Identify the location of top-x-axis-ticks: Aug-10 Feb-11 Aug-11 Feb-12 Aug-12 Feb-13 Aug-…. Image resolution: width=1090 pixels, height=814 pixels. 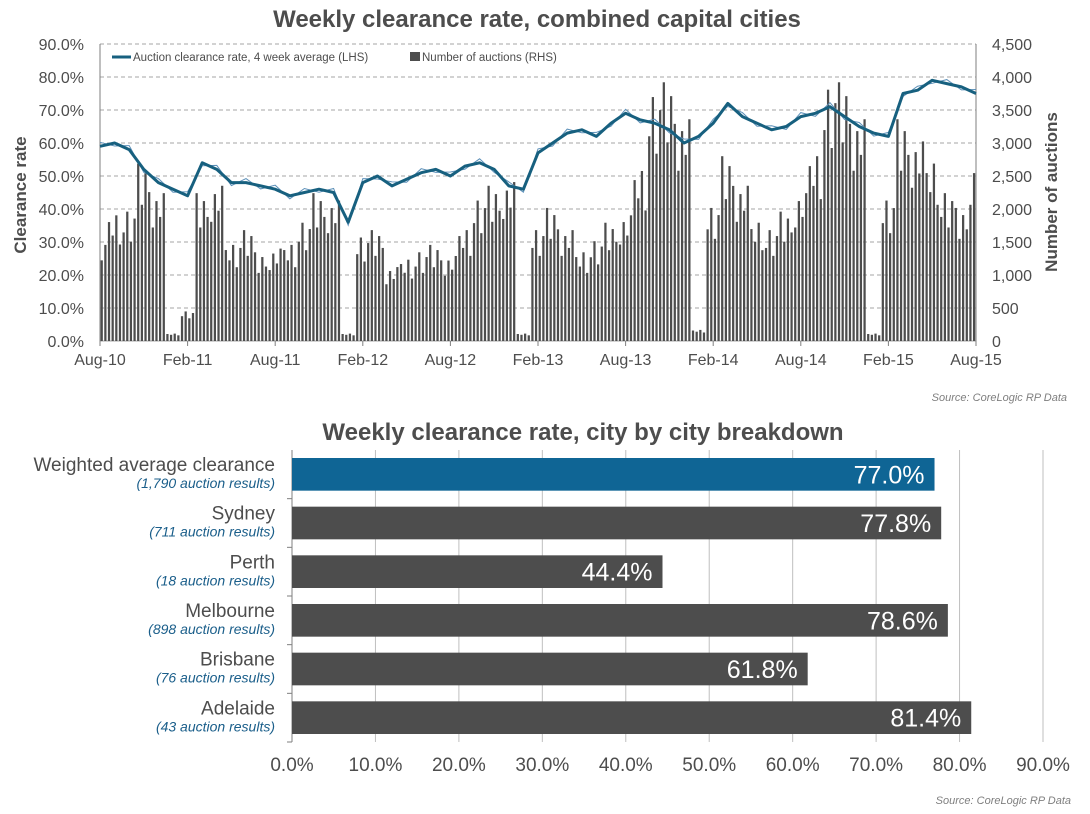
(538, 355).